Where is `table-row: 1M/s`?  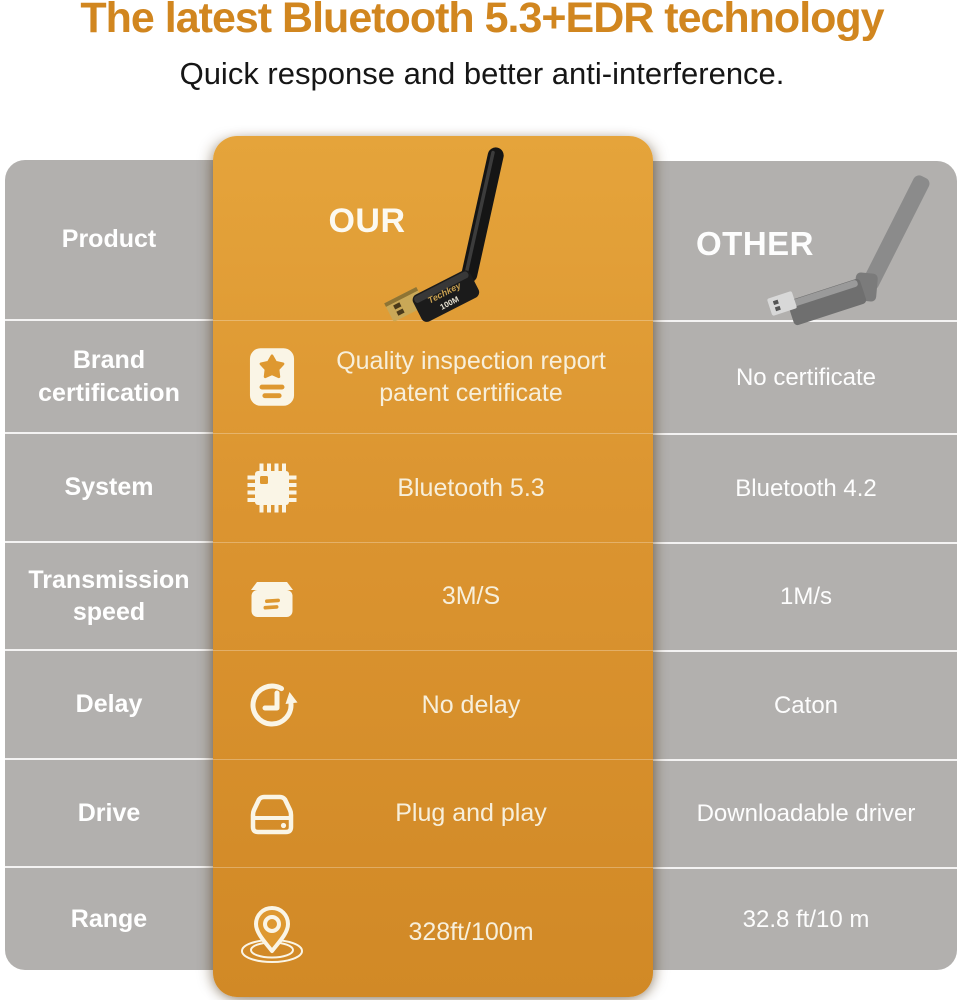
table-row: 1M/s is located at coordinates (785, 598).